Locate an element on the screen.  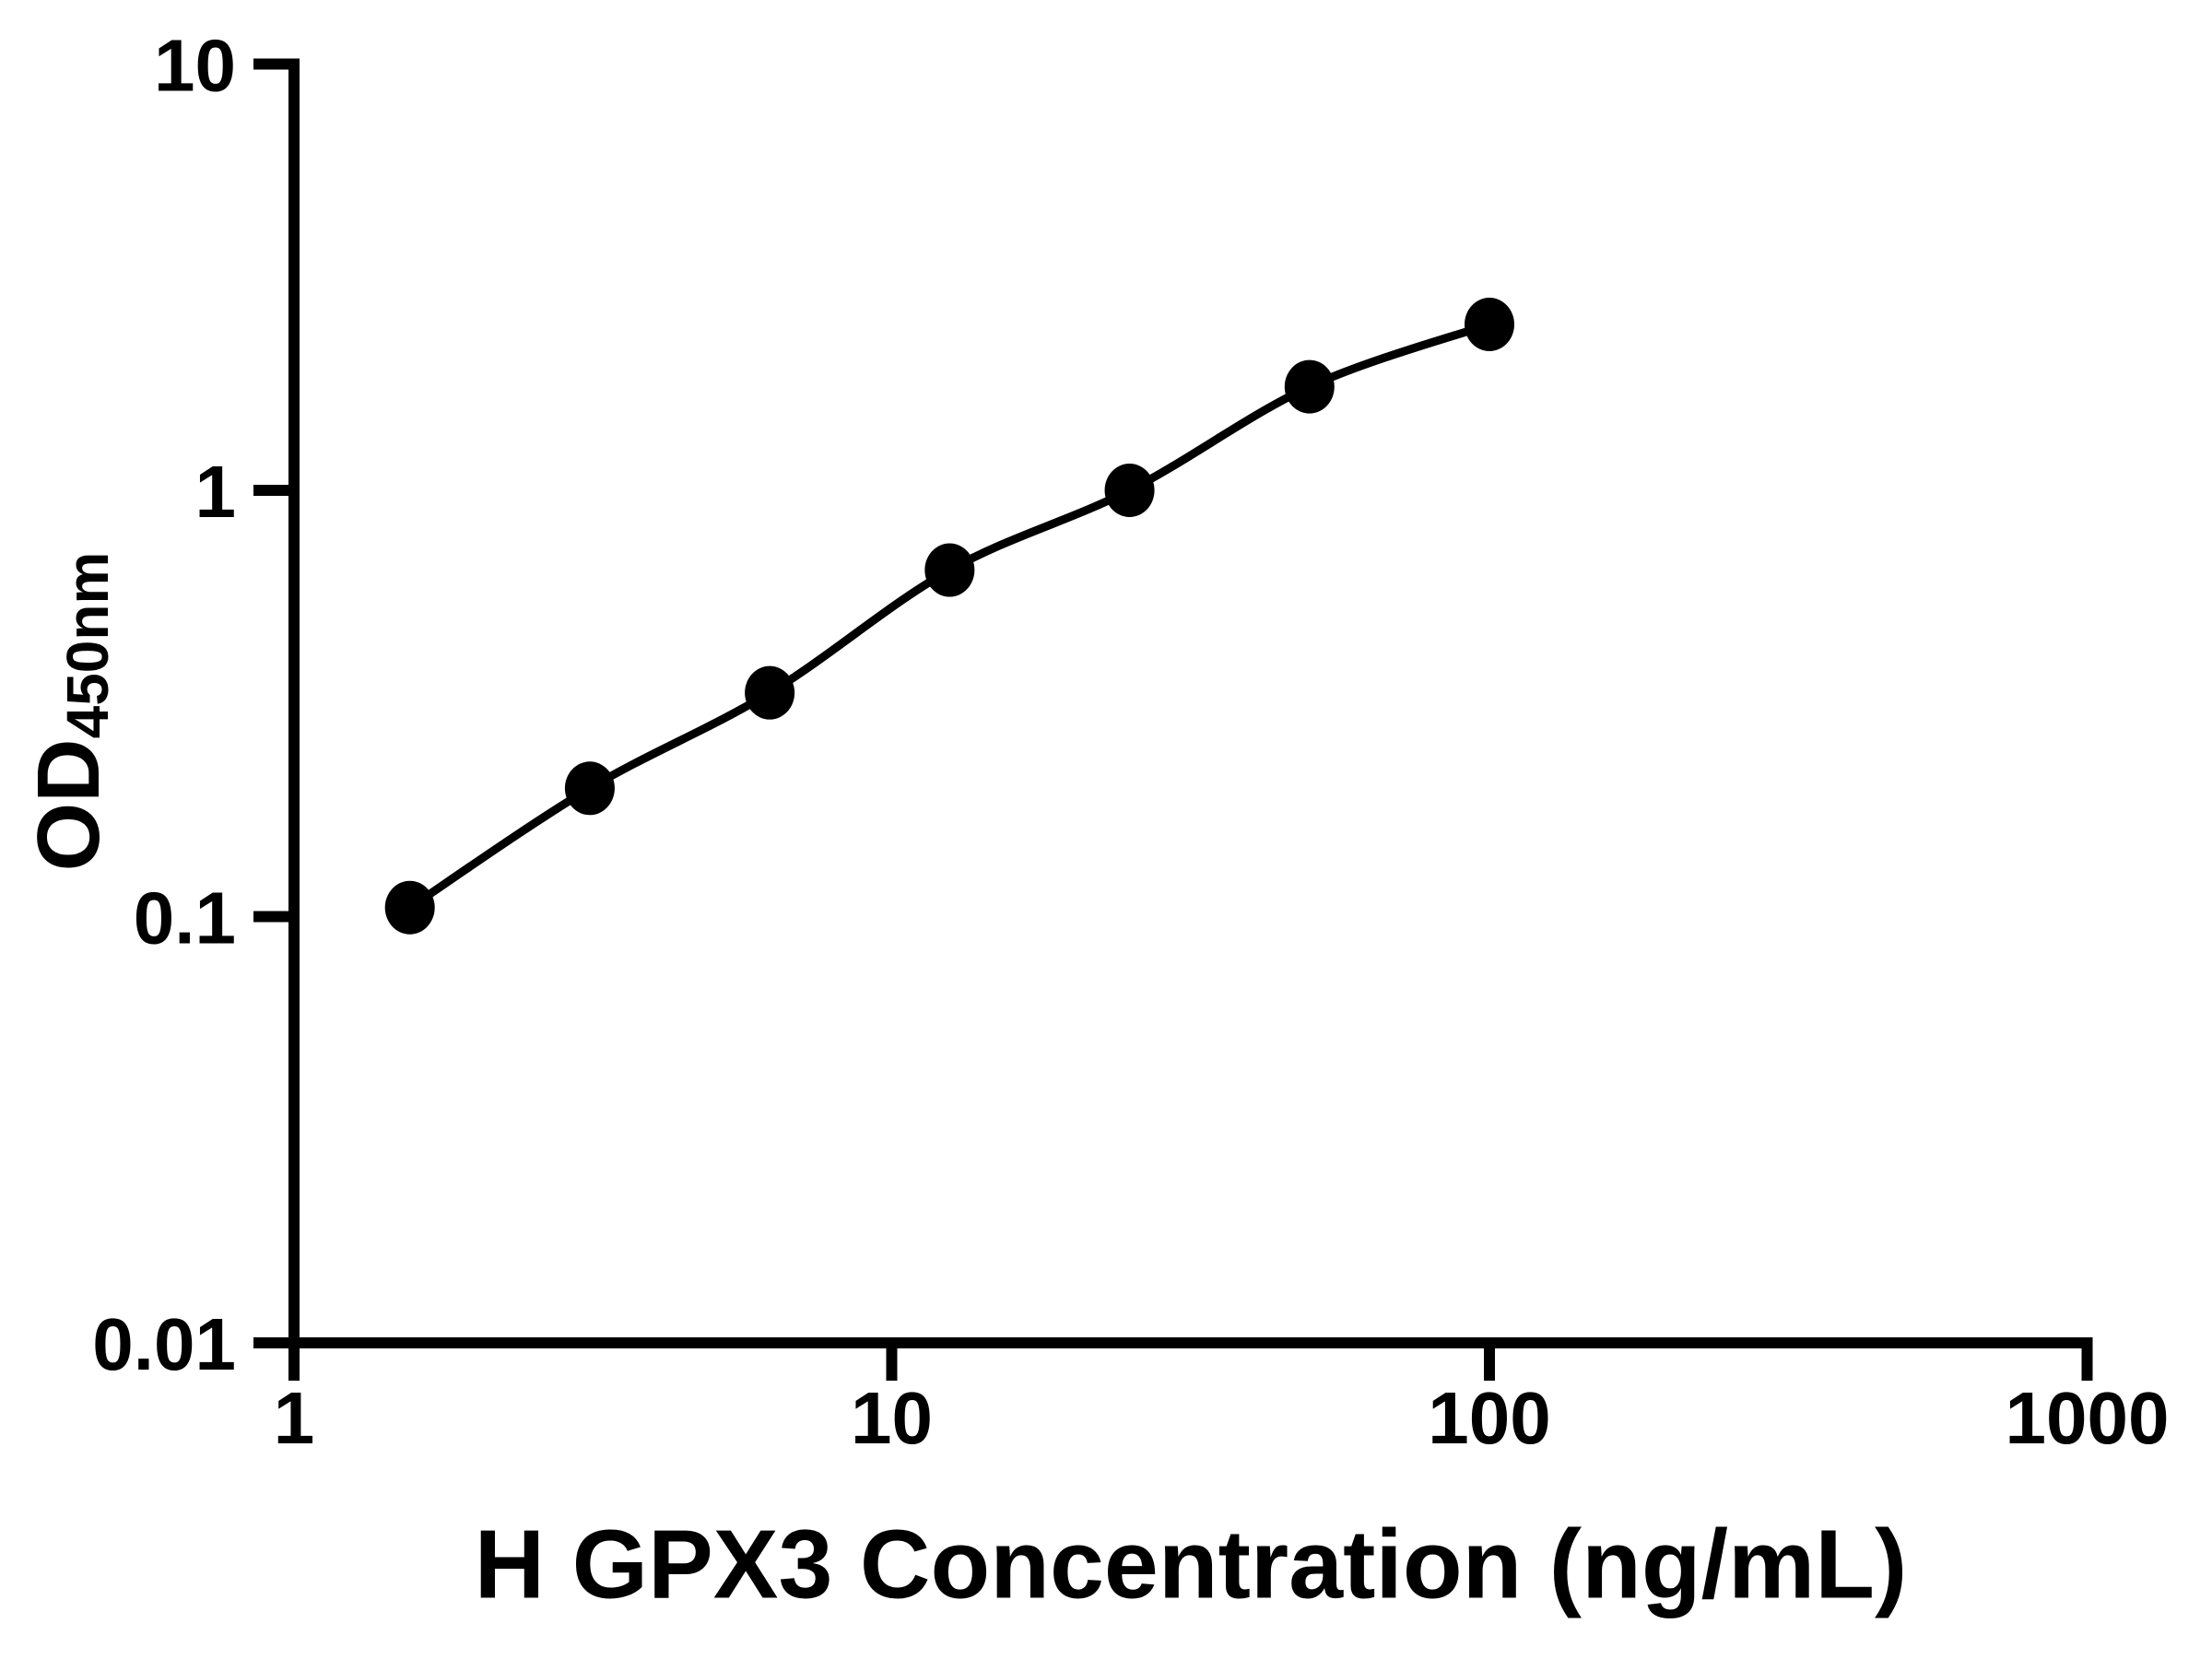
x-tick-label: 100 is located at coordinates (1489, 1418).